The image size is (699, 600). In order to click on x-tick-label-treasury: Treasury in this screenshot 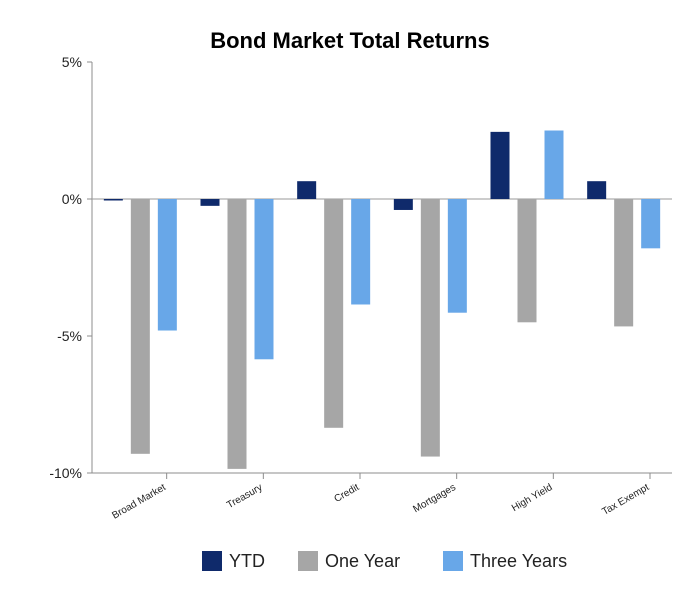, I will do `click(244, 496)`.